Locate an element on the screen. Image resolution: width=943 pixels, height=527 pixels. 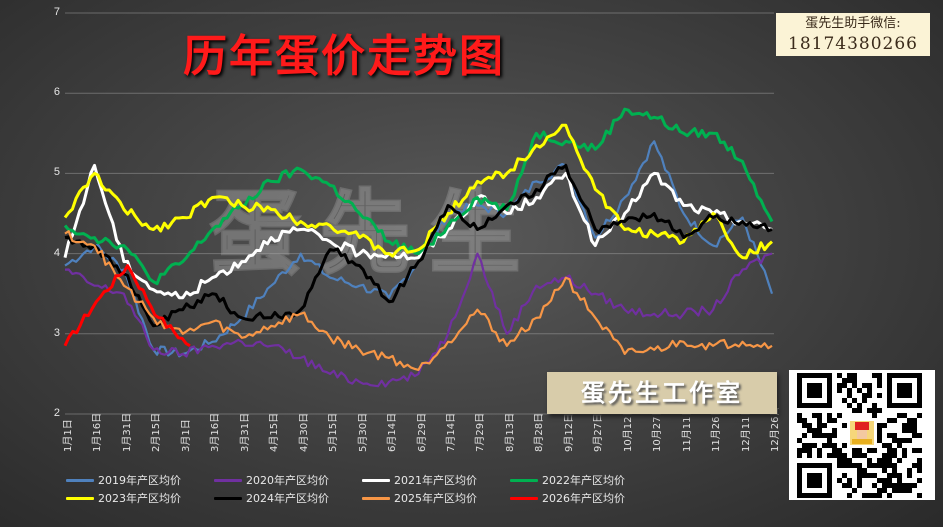
legend-label: 2025年产区均价 is located at coordinates (435, 498).